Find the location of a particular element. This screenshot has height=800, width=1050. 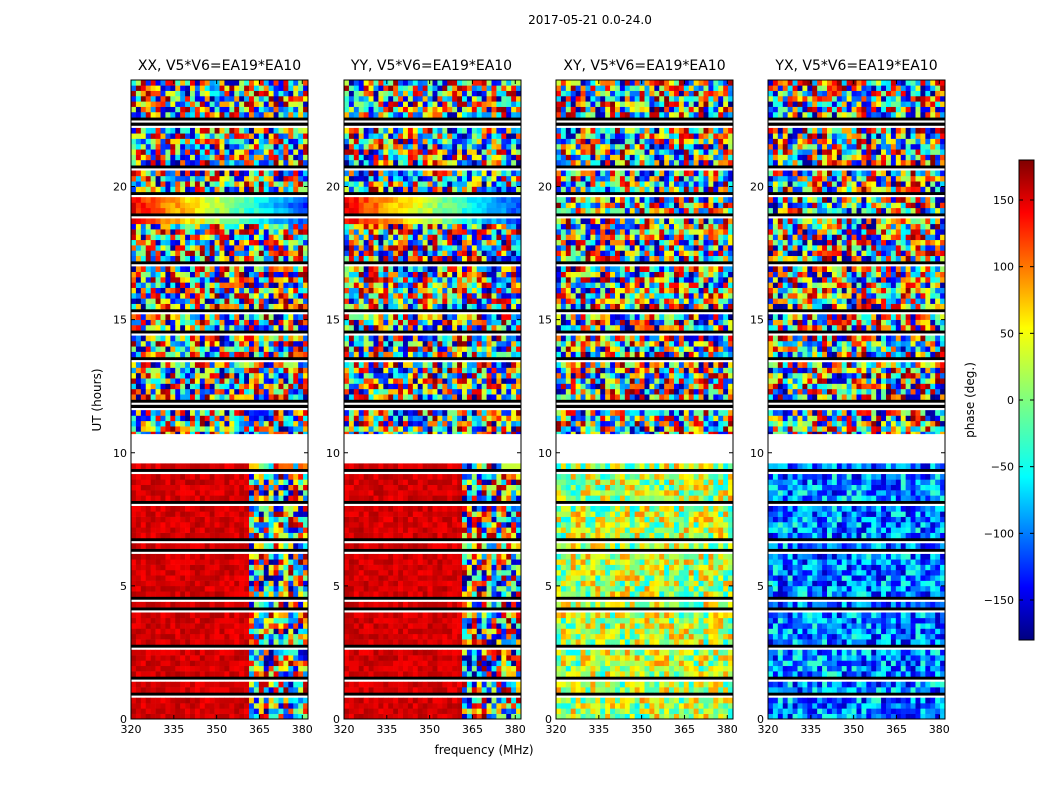

colorbar-tick-label: −150 is located at coordinates (999, 600).